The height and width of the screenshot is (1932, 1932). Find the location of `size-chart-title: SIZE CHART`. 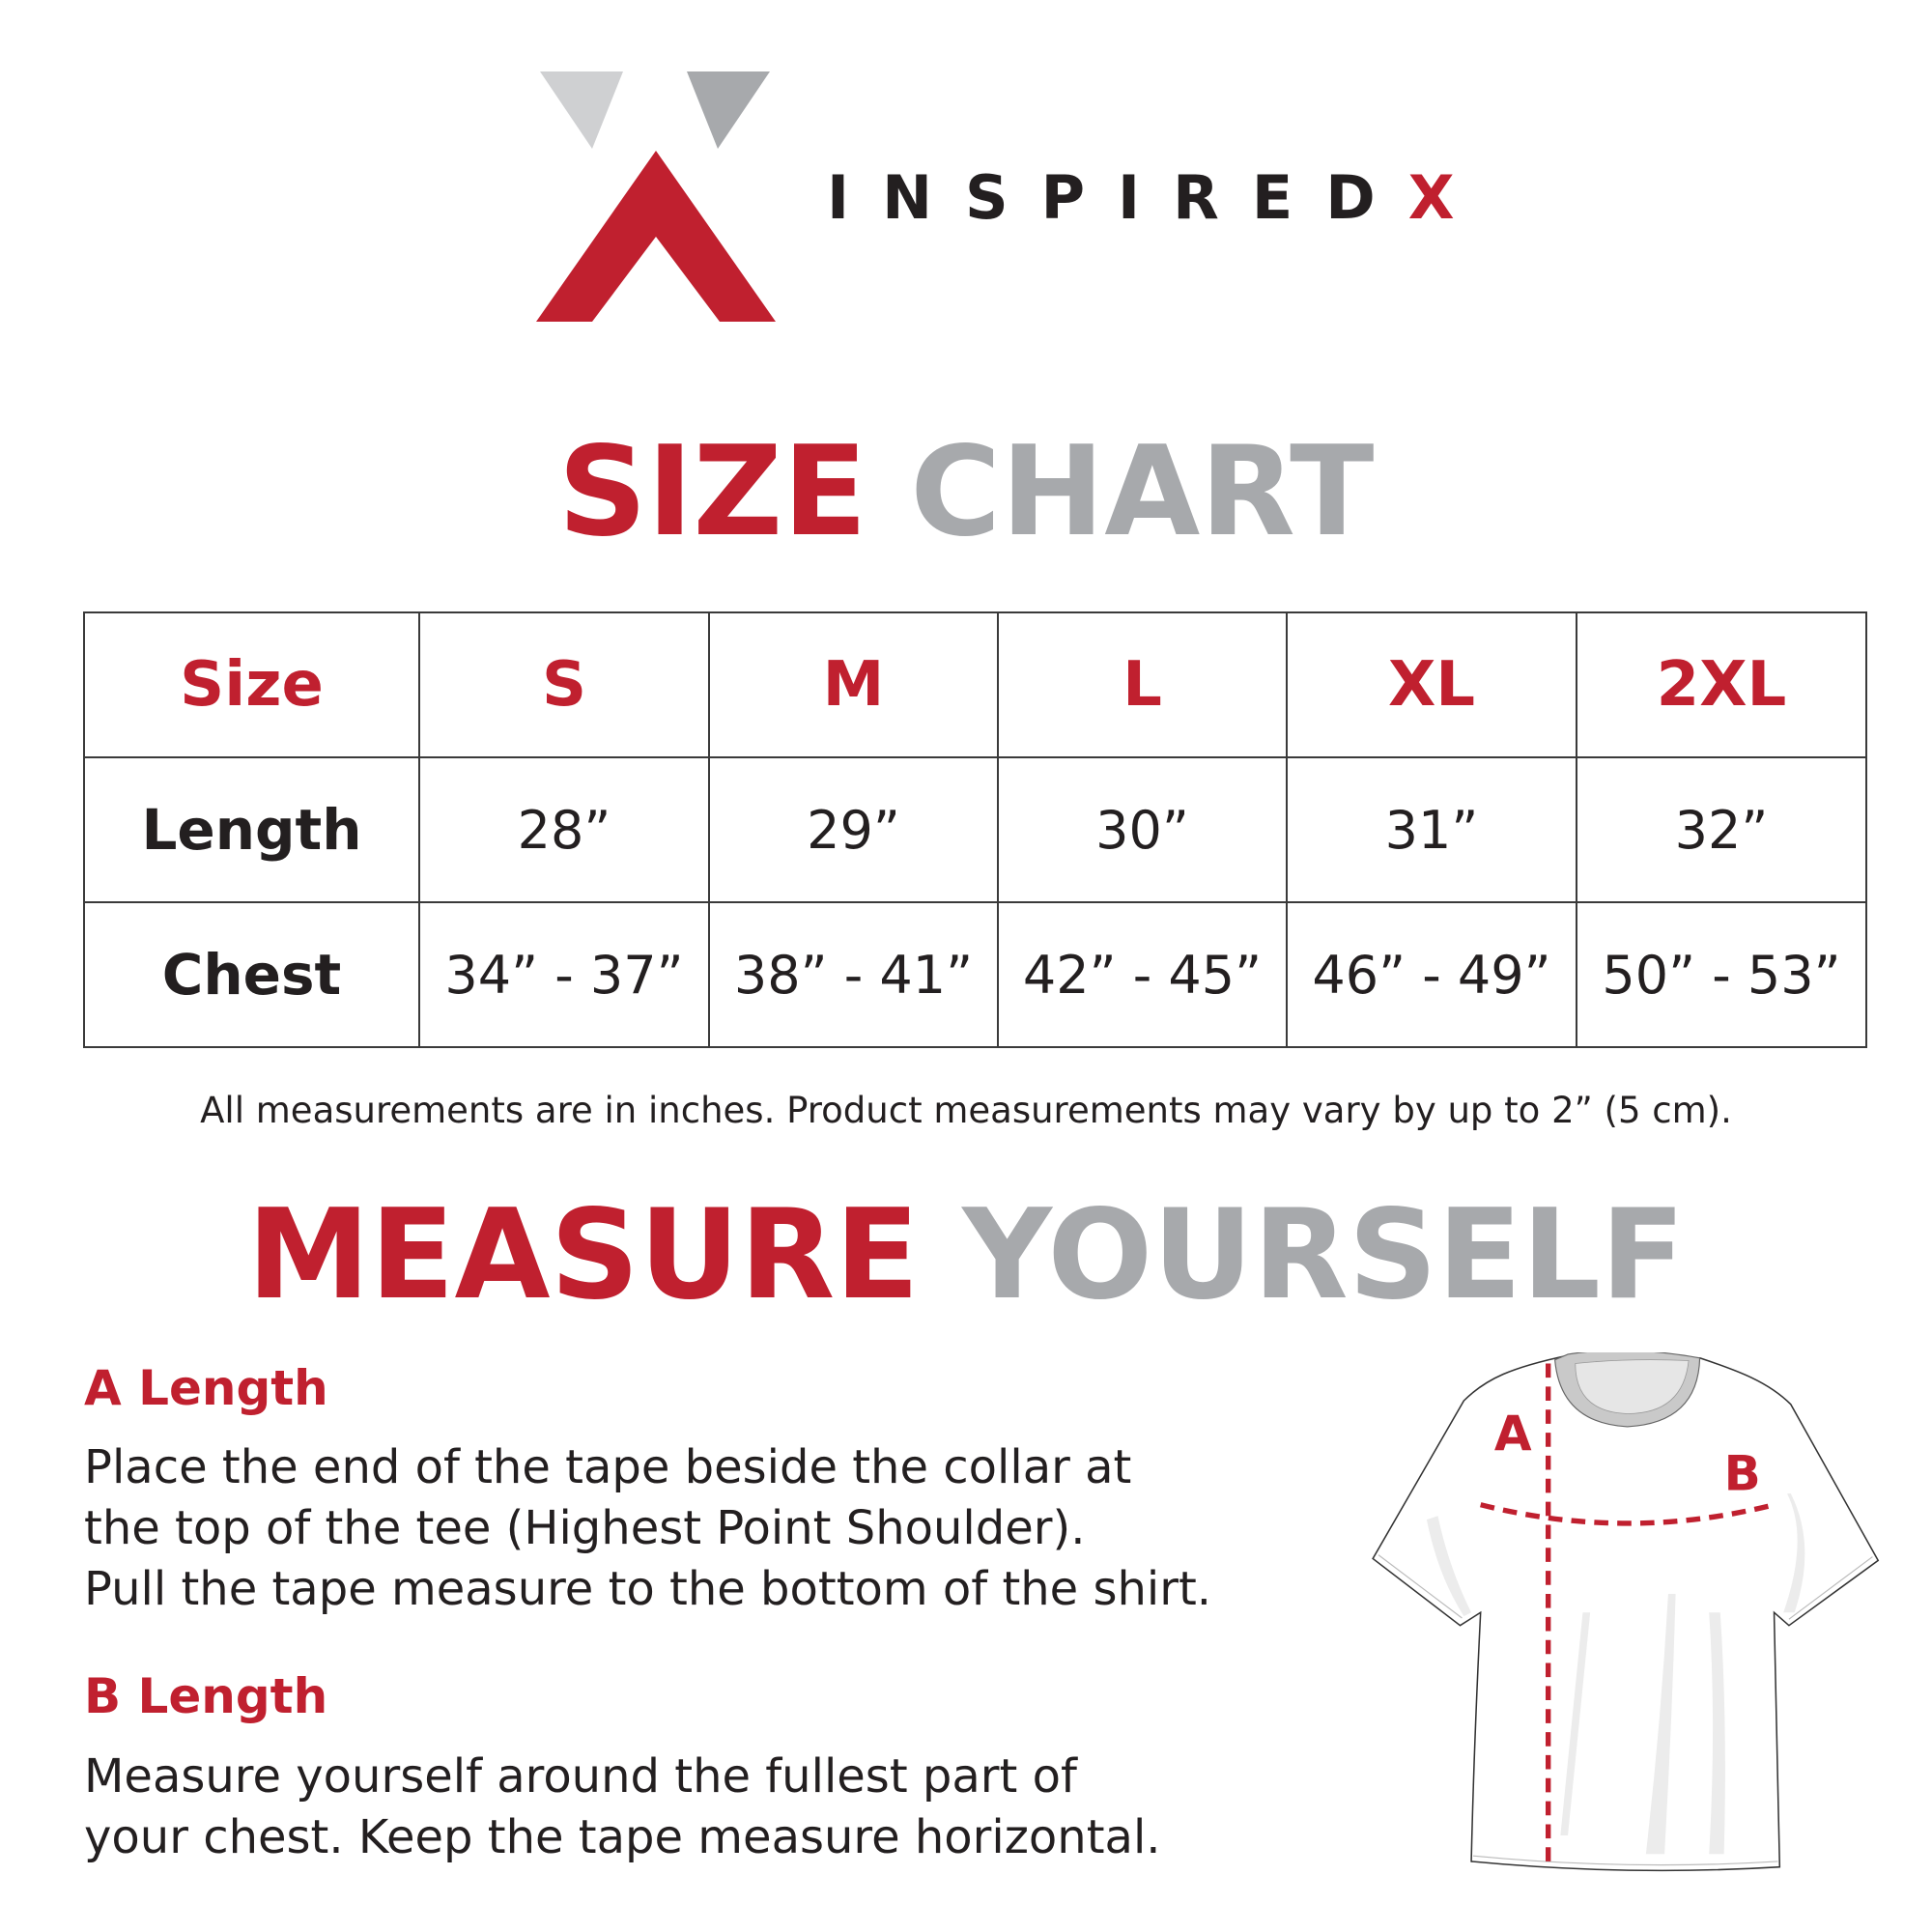

size-chart-title: SIZE CHART is located at coordinates (966, 492).